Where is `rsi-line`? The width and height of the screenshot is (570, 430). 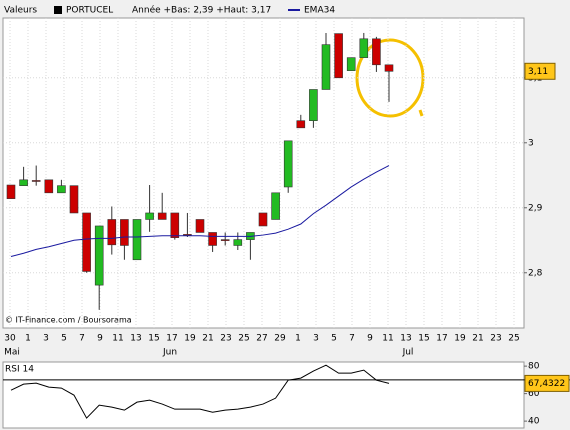 rsi-line is located at coordinates (200, 391).